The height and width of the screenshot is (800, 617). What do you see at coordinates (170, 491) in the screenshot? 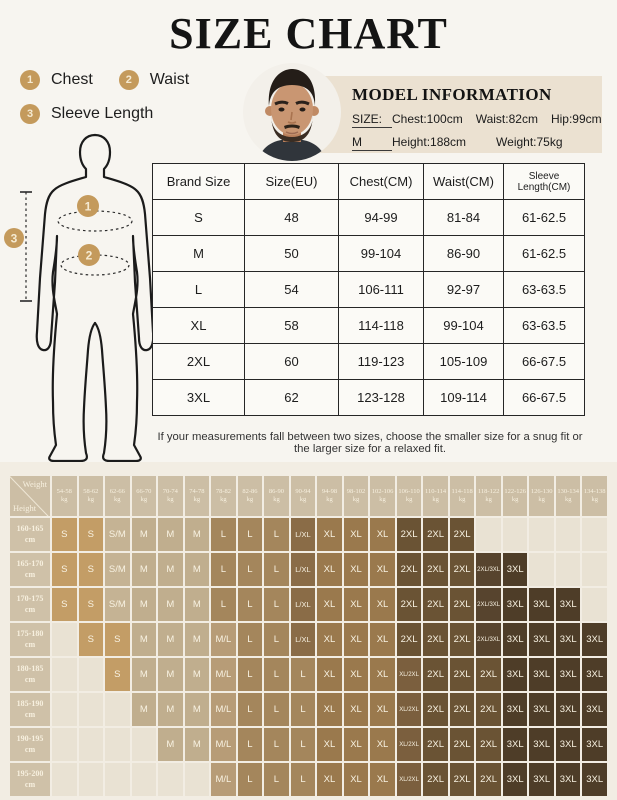
I see `weight-range: 70-74` at bounding box center [170, 491].